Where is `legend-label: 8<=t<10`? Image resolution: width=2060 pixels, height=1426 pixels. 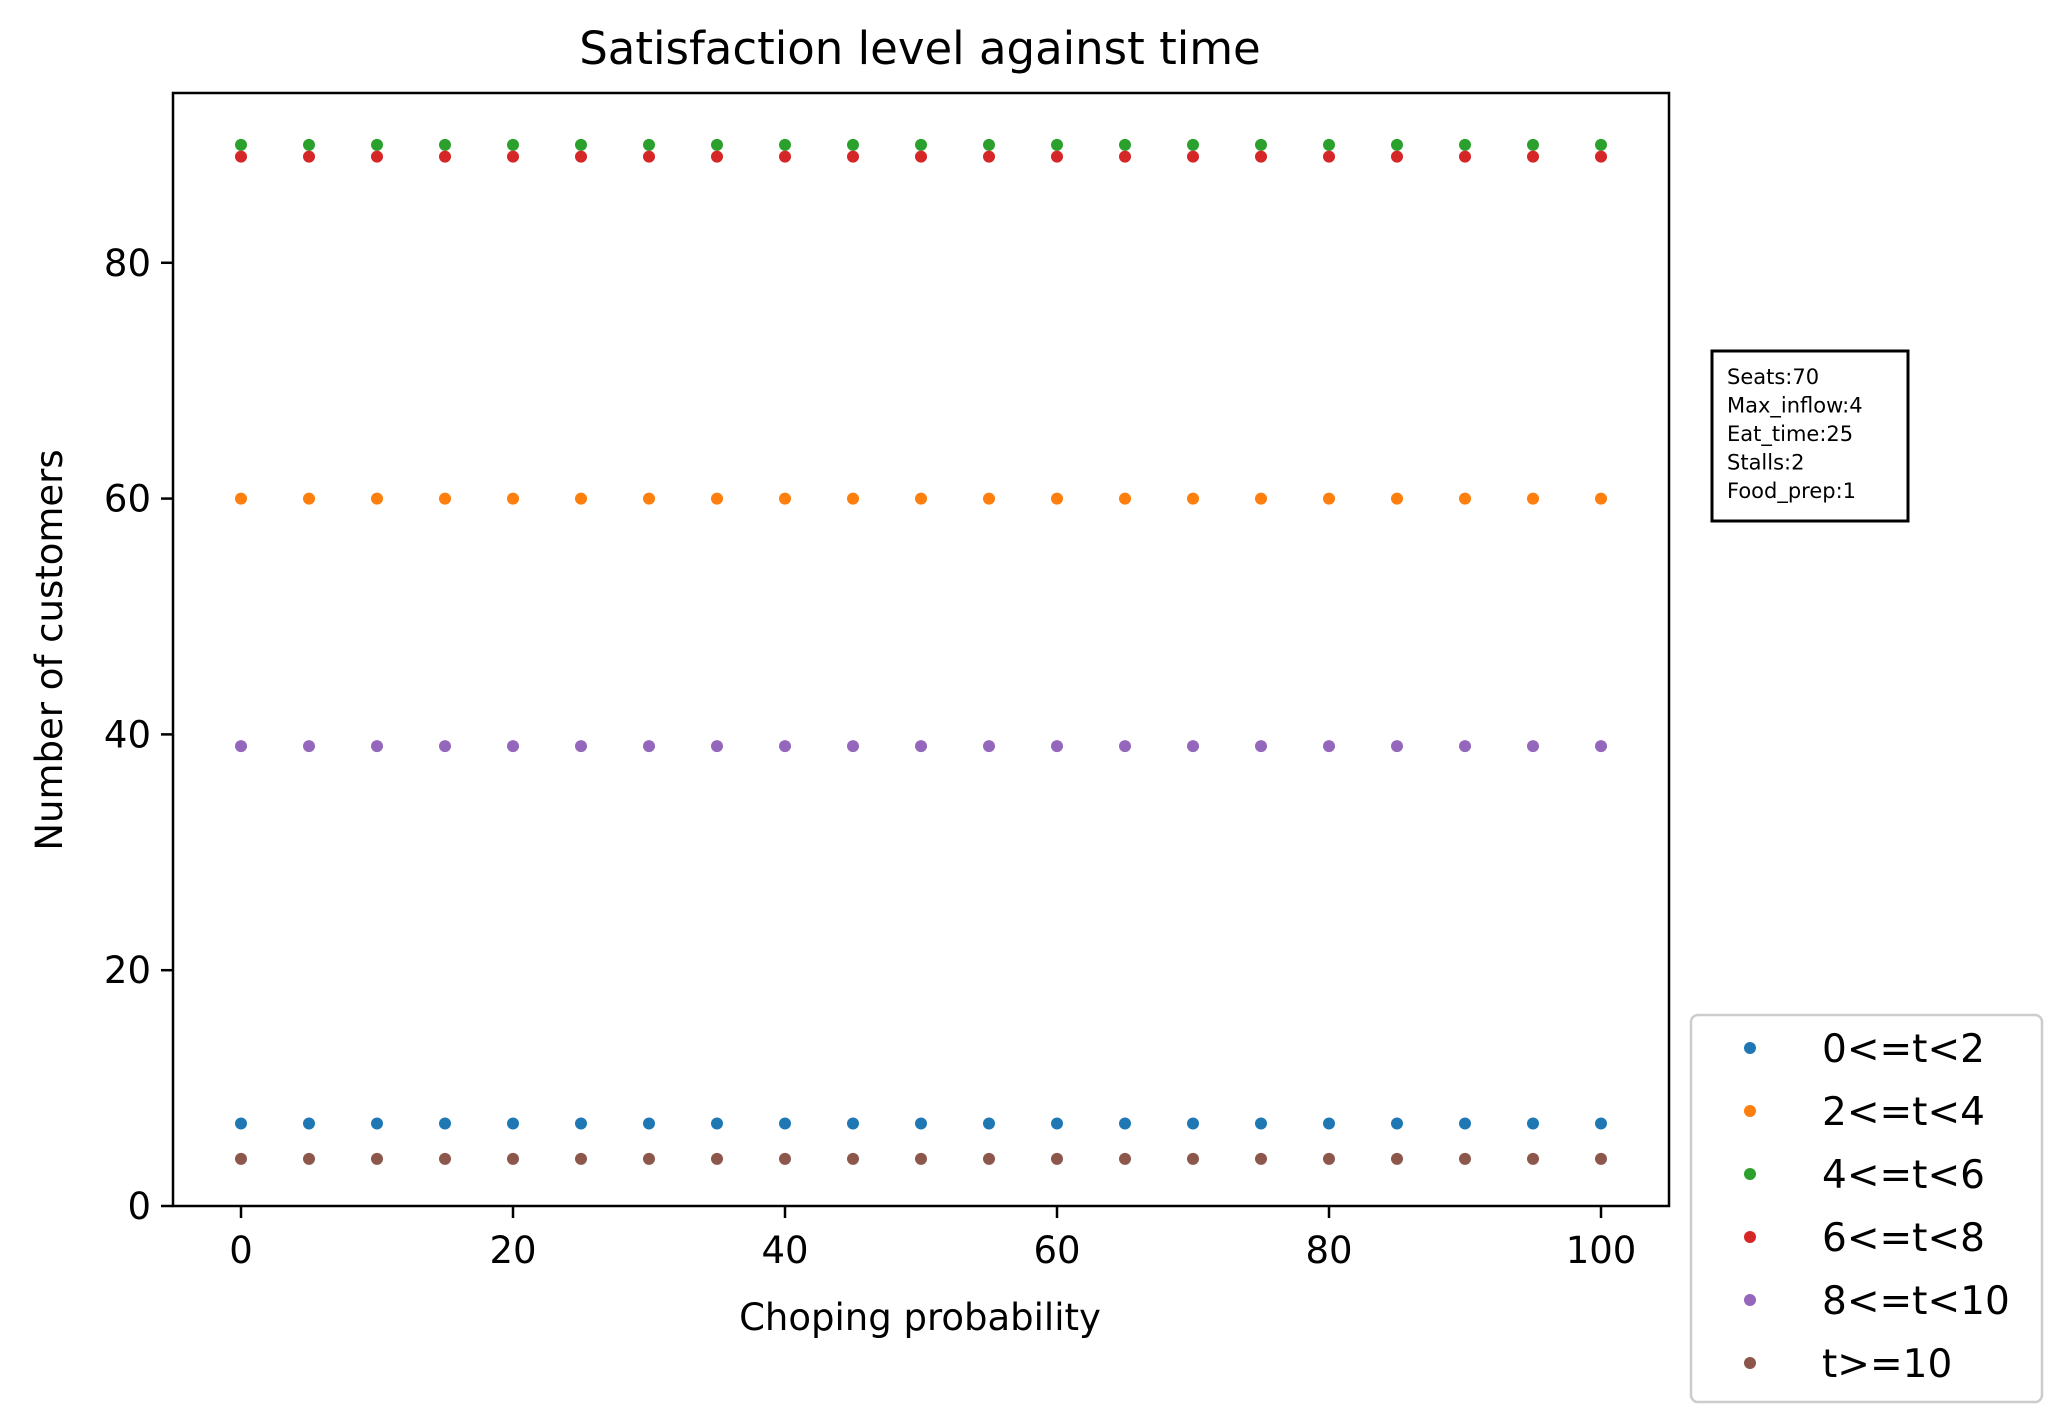
legend-label: 8<=t<10 is located at coordinates (1916, 1301).